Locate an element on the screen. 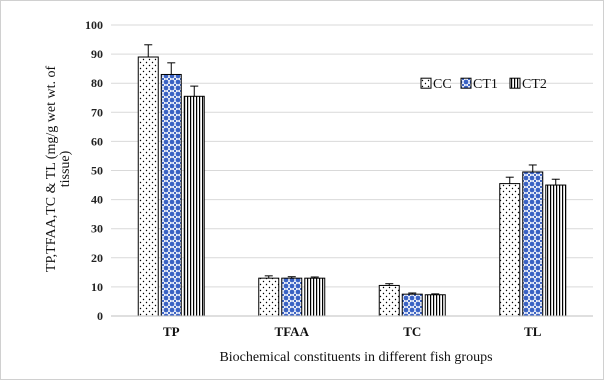  bar-CT1-TC is located at coordinates (412, 305).